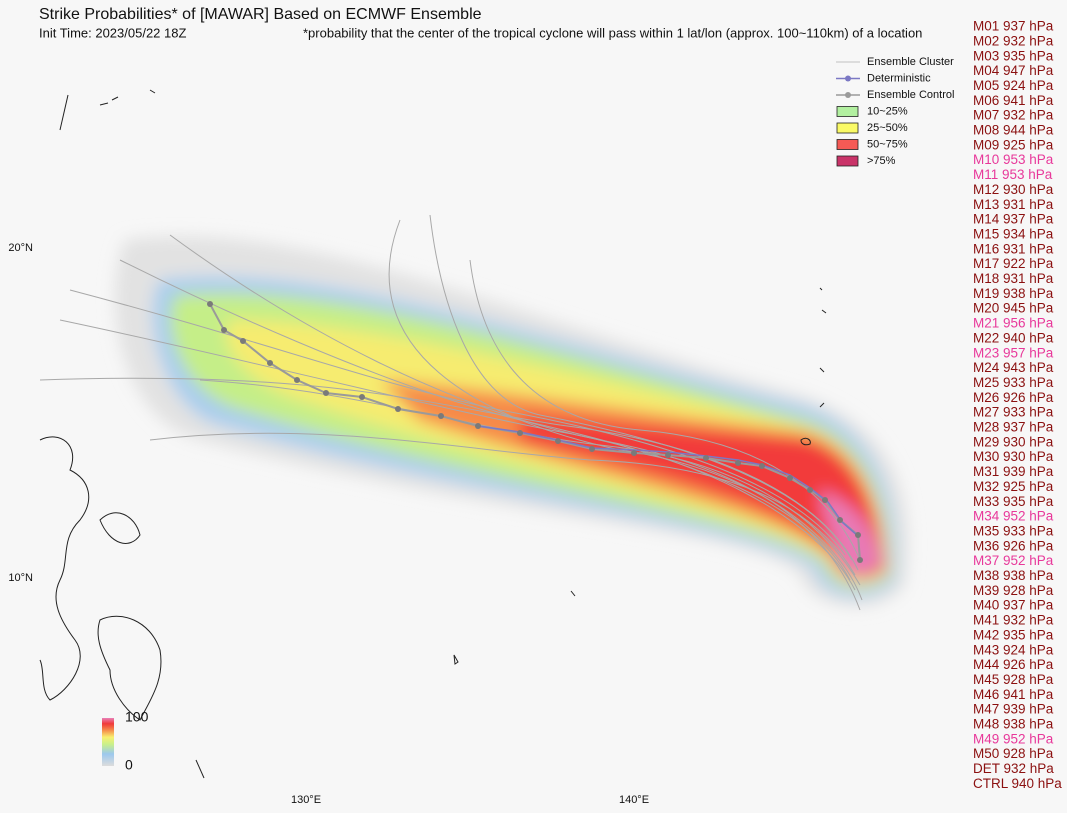  What do you see at coordinates (1013, 100) in the screenshot?
I see `member-pressure: M06 941 hPa` at bounding box center [1013, 100].